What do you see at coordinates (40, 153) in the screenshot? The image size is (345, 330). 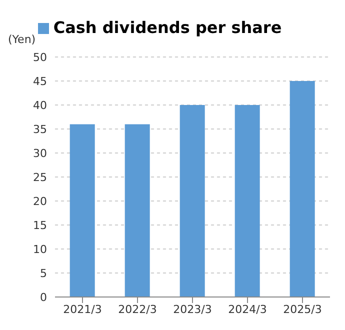 I see `y-tick-label: 30` at bounding box center [40, 153].